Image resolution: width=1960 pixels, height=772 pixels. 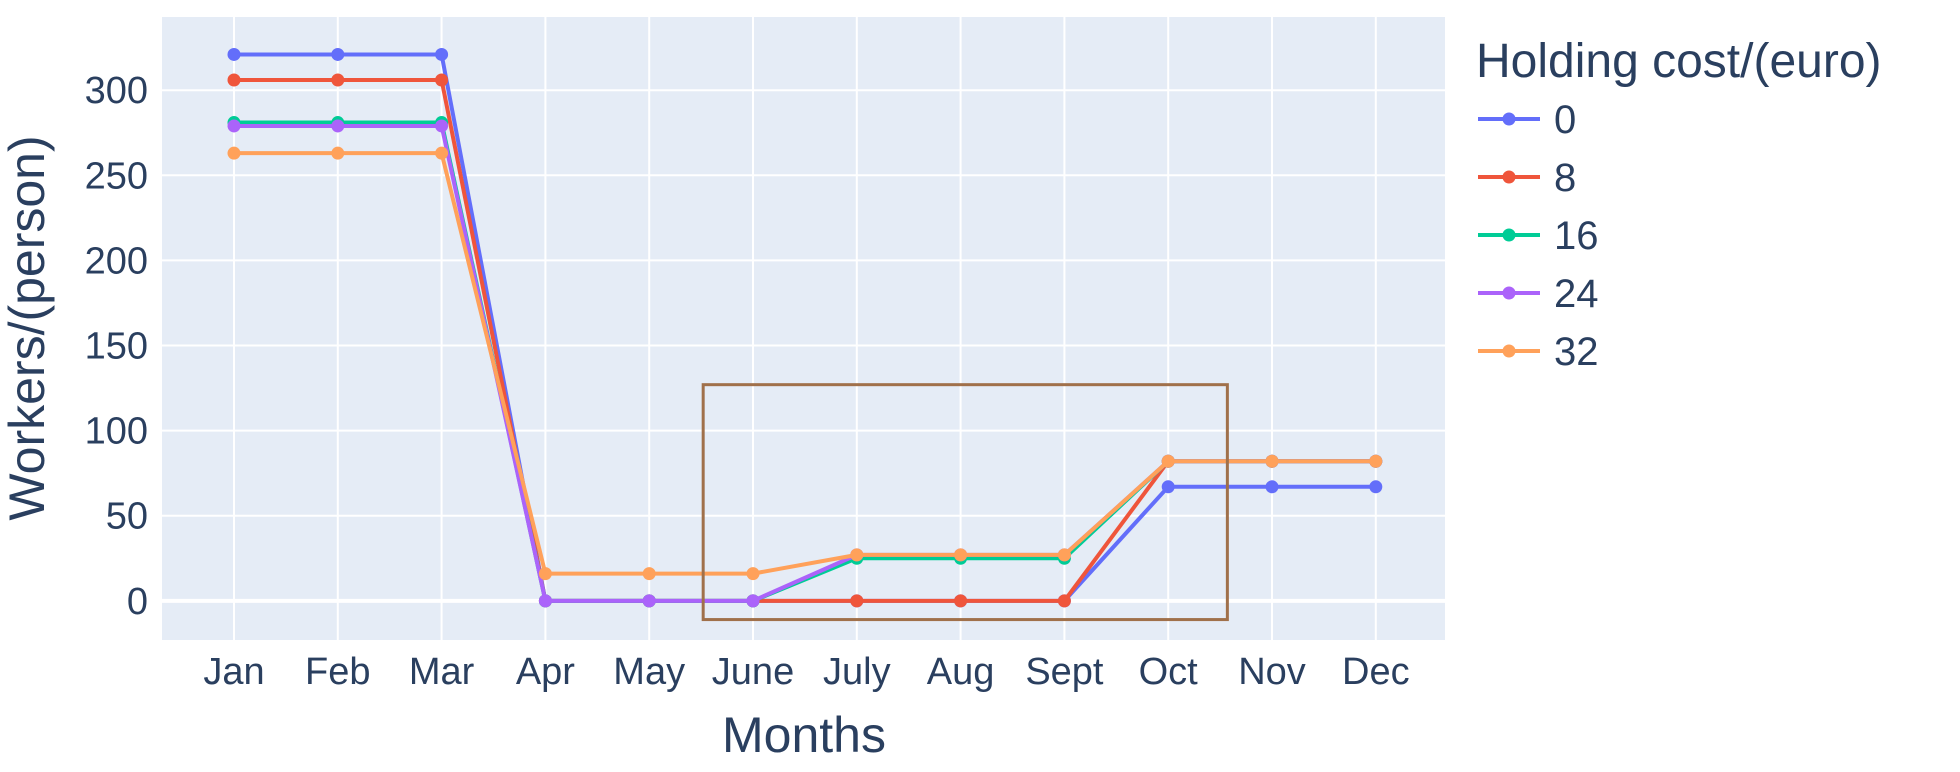 What do you see at coordinates (1679, 61) in the screenshot?
I see `legend-title: Holding cost/(euro)` at bounding box center [1679, 61].